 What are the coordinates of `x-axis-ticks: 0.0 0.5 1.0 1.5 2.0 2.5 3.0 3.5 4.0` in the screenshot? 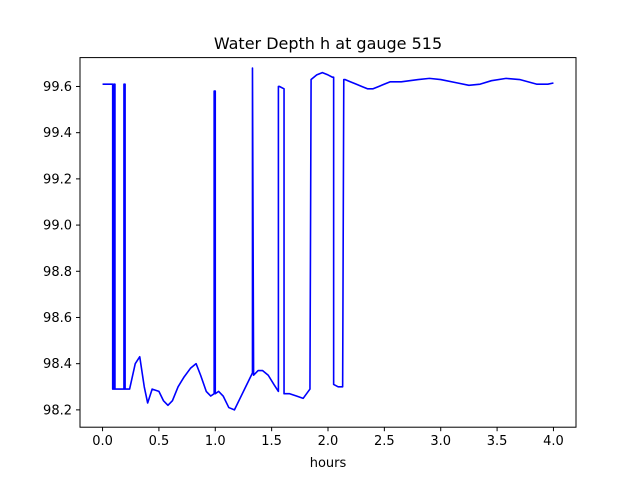 It's located at (328, 438).